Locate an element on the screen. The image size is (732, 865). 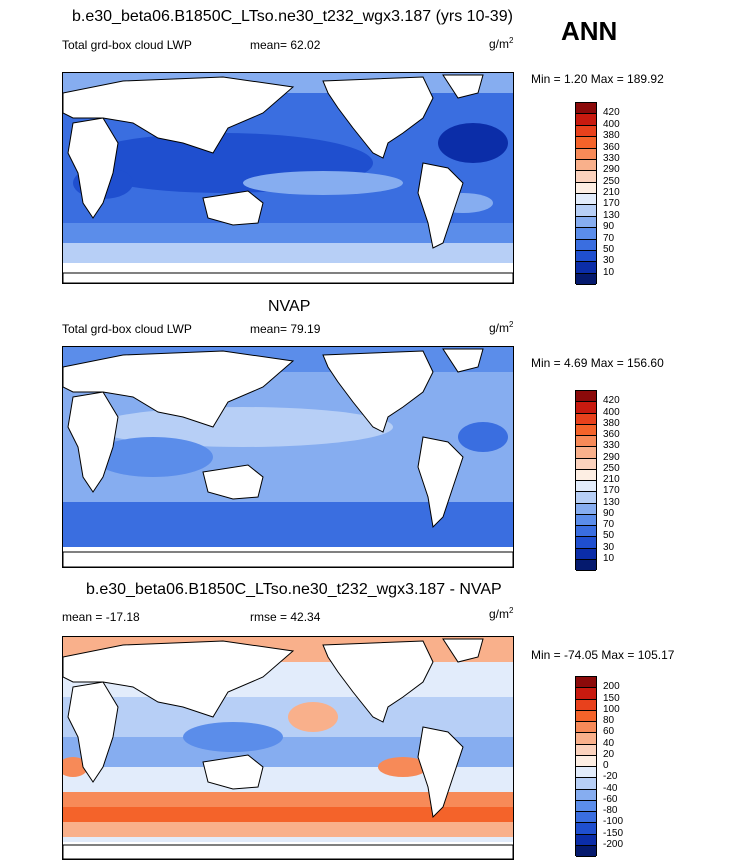
colorbar-tick-label: -80 is located at coordinates (610, 810).